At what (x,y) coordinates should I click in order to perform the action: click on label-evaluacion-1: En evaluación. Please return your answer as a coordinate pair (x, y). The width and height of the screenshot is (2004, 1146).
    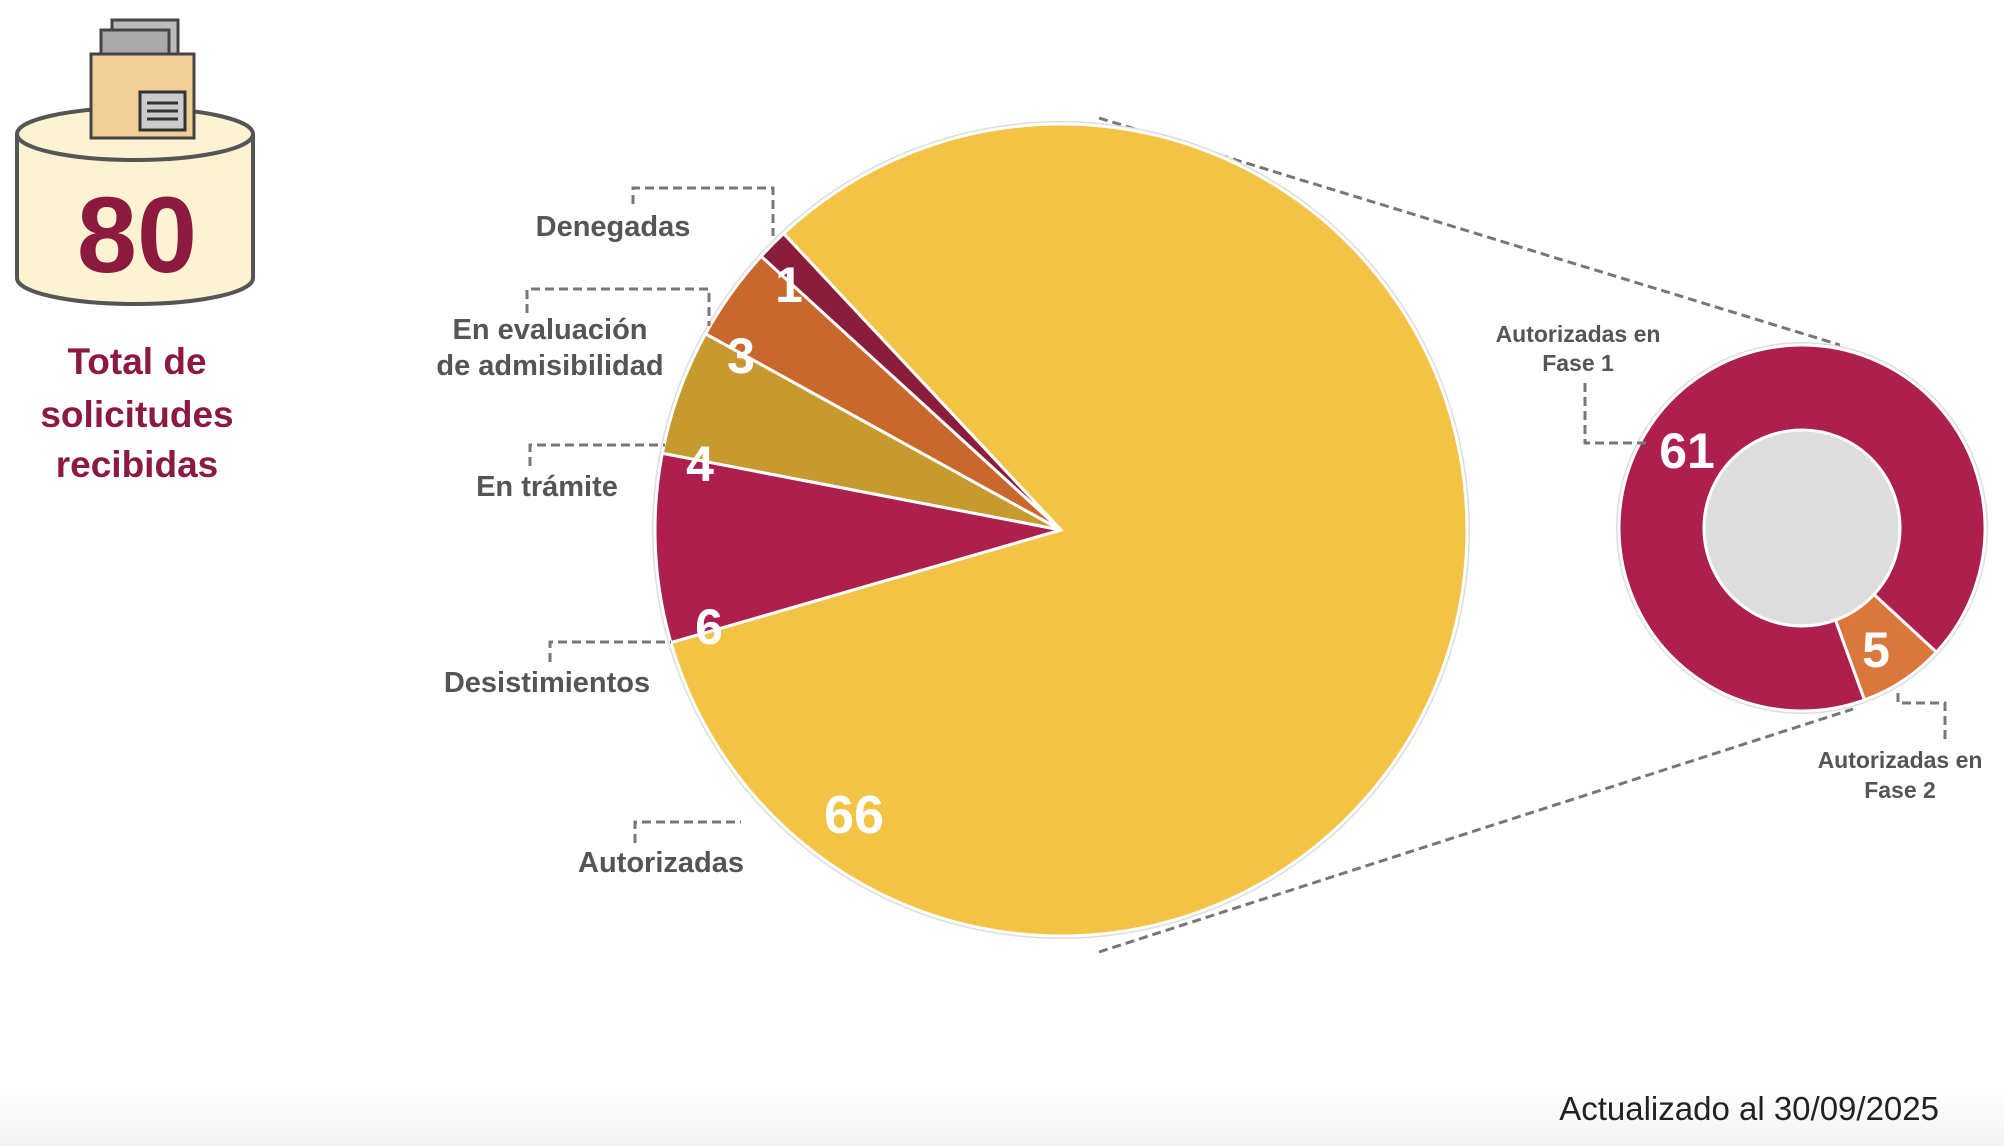
    Looking at the image, I should click on (549, 330).